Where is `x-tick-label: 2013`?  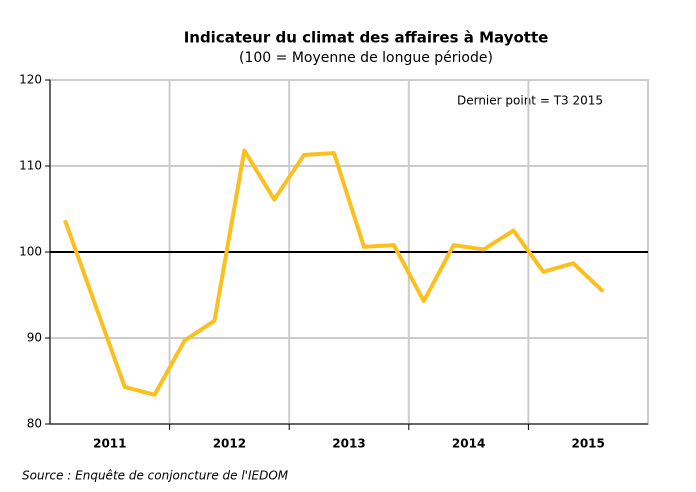
x-tick-label: 2013 is located at coordinates (348, 444).